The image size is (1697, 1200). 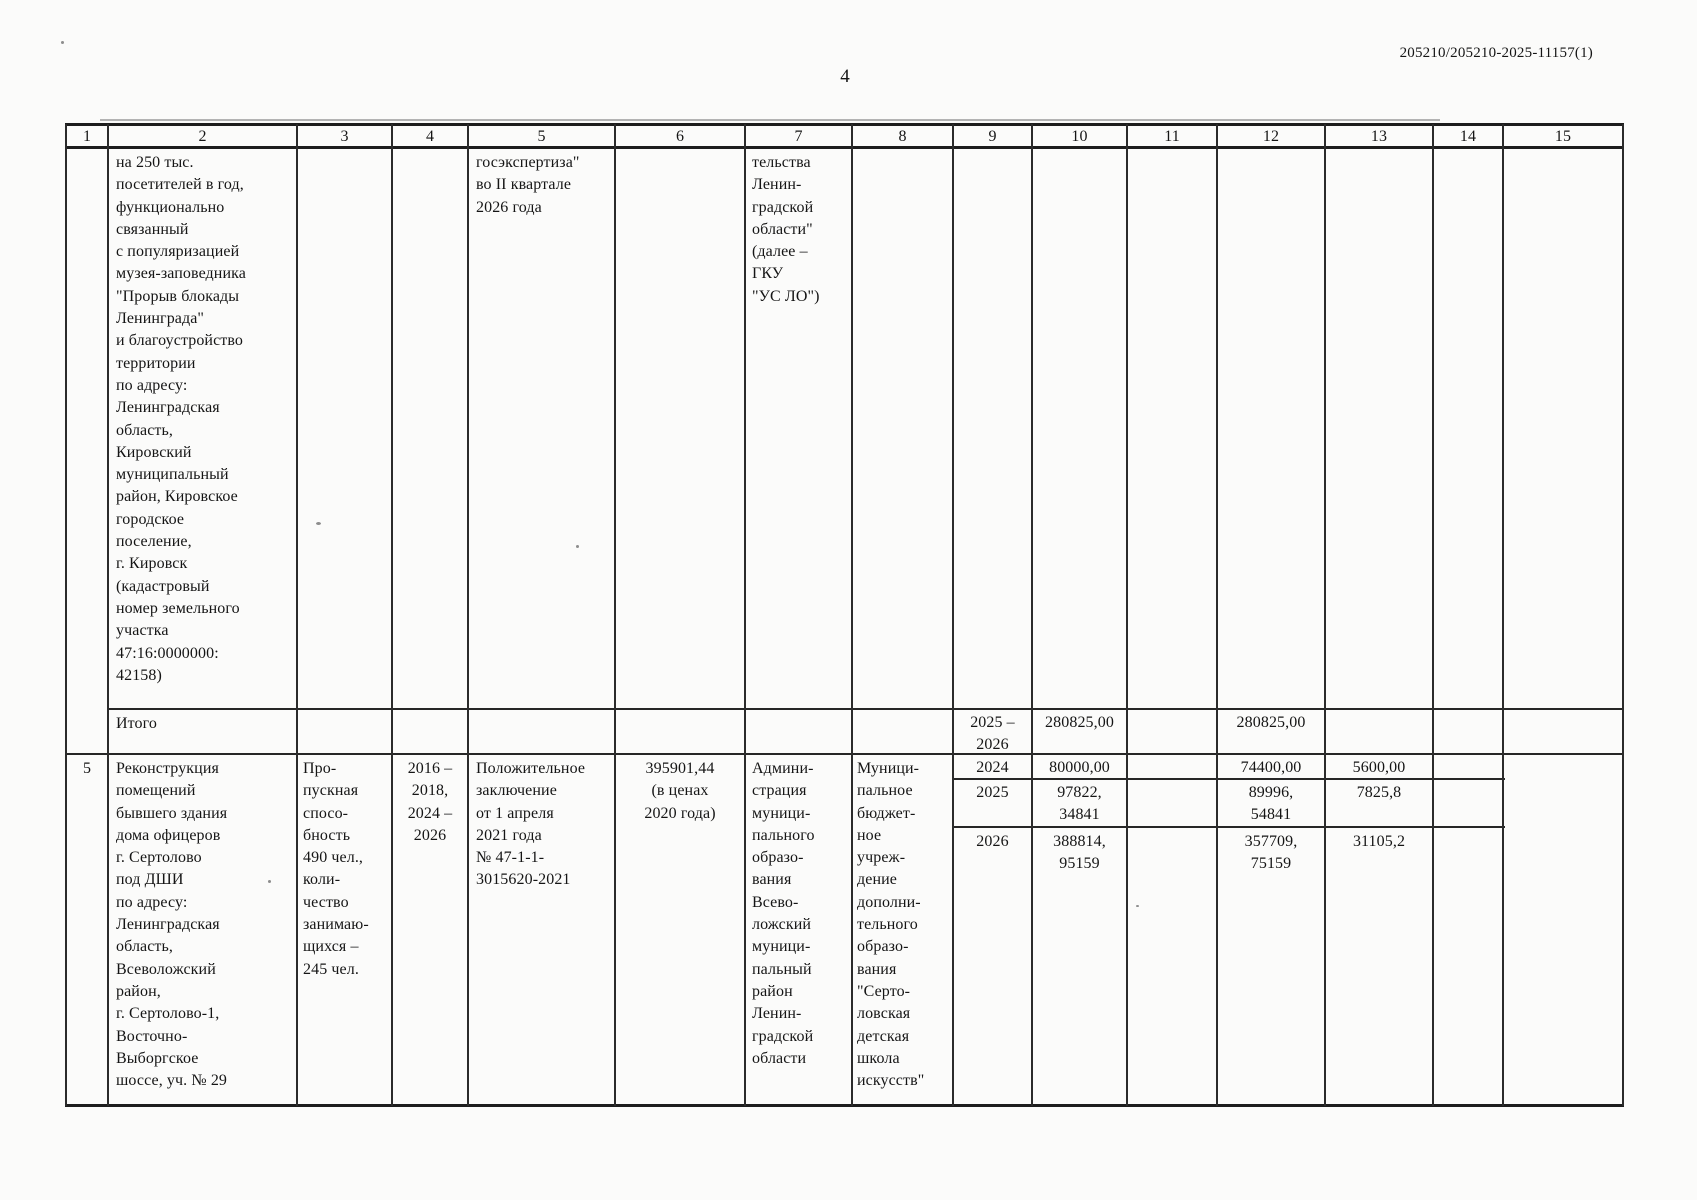 I want to click on row5-finance-year-2024: 2024, so click(x=992, y=767).